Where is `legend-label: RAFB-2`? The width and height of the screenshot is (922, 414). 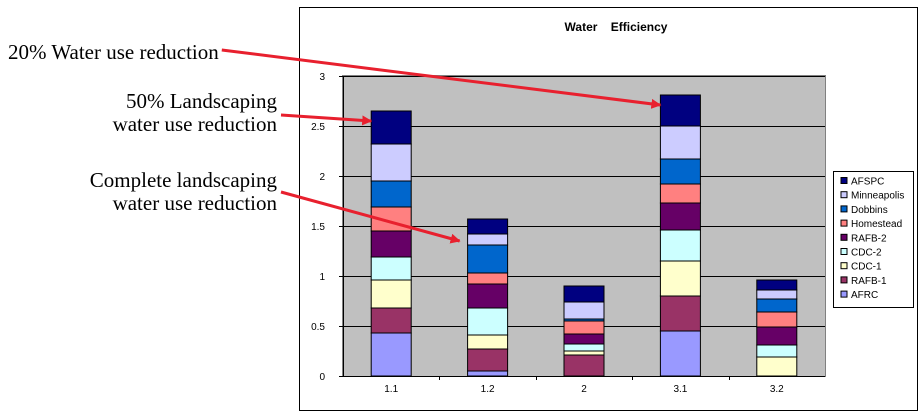
legend-label: RAFB-2 is located at coordinates (869, 238).